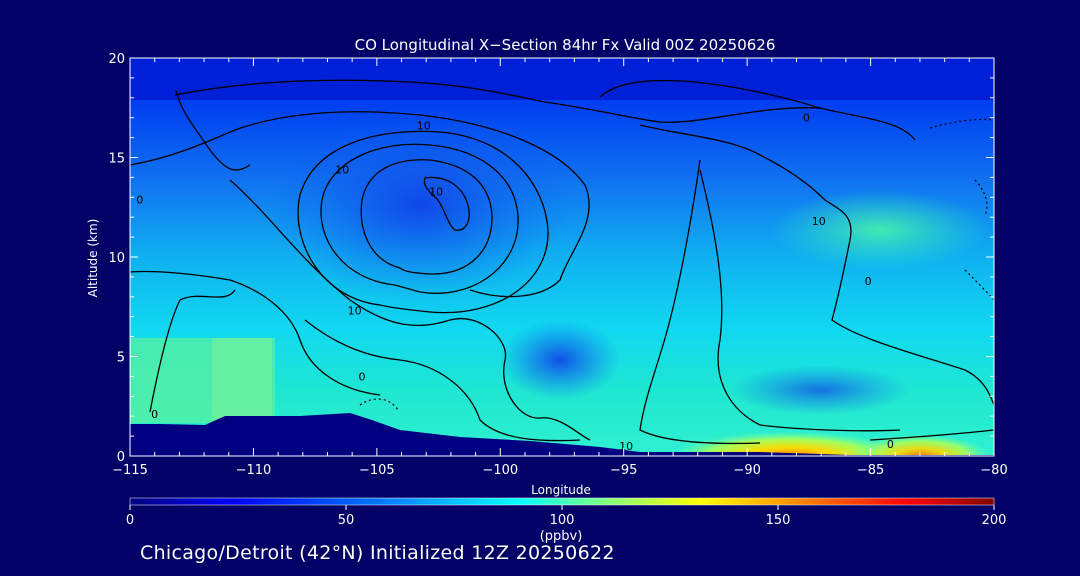 This screenshot has height=576, width=1080. What do you see at coordinates (130, 470) in the screenshot?
I see `x-tick-label: −115` at bounding box center [130, 470].